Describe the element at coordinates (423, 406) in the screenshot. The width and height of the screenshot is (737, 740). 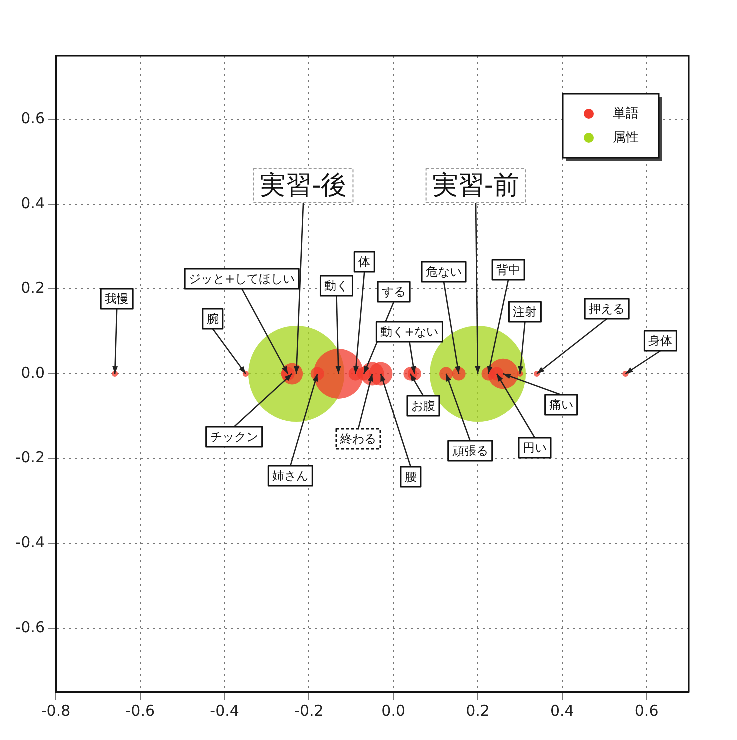
I see `annotation: お腹` at that location.